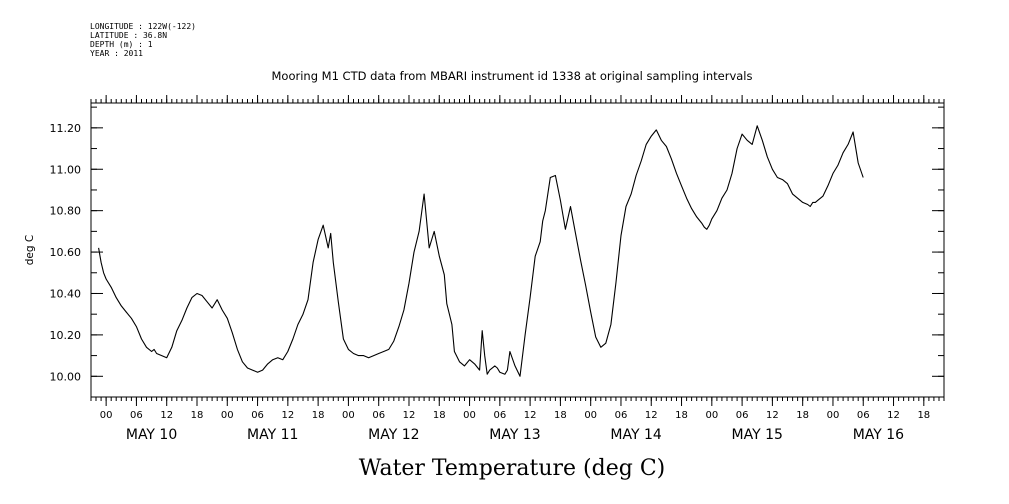  Describe the element at coordinates (121, 44) in the screenshot. I see `header-depth: DEPTH (m) : 1` at that location.